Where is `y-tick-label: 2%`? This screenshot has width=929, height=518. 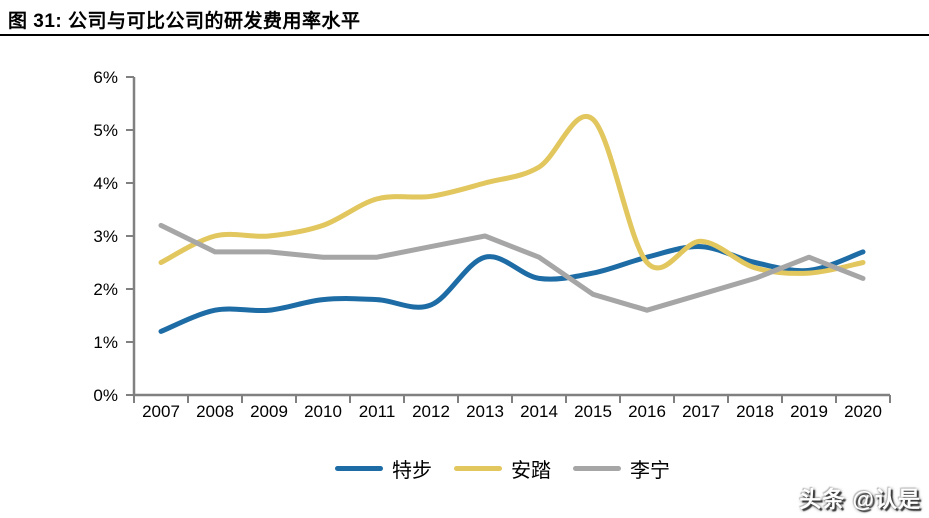
y-tick-label: 2% is located at coordinates (105, 289).